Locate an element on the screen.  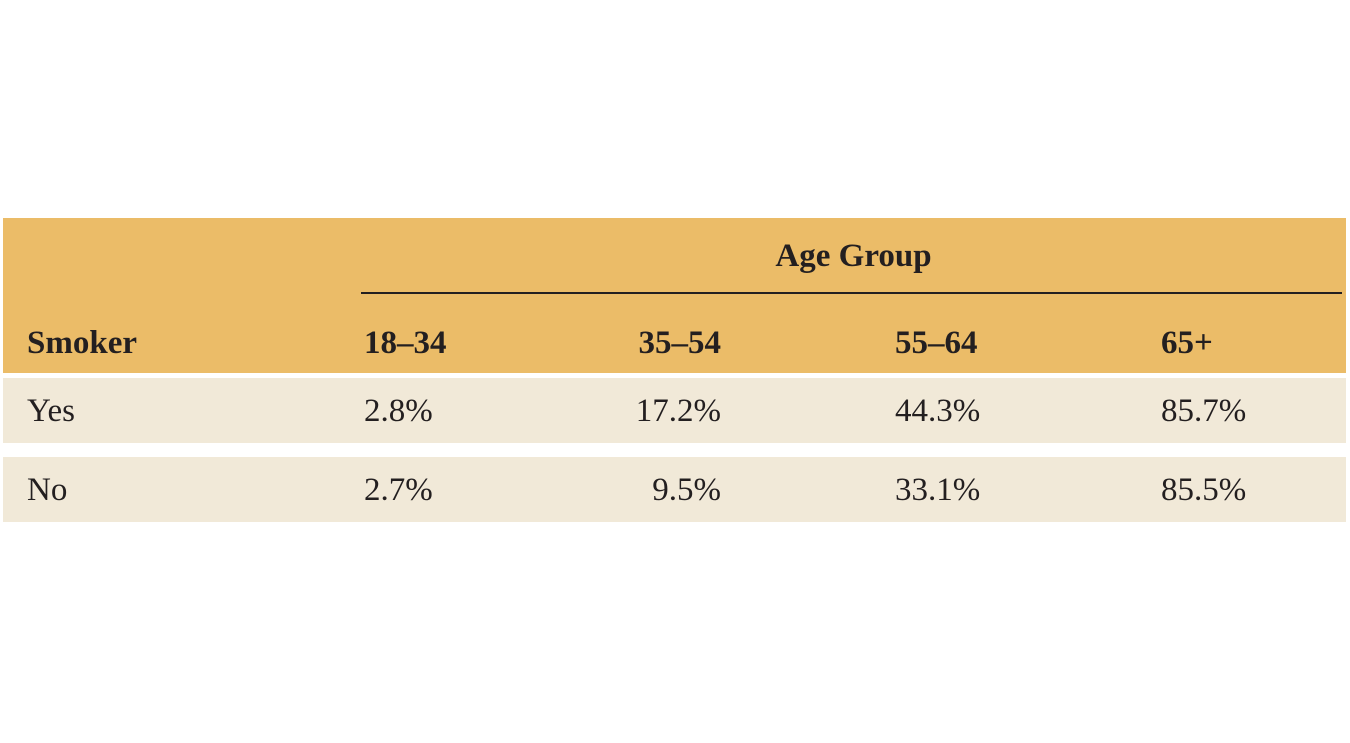
table-cell: 44.3% is located at coordinates (938, 411).